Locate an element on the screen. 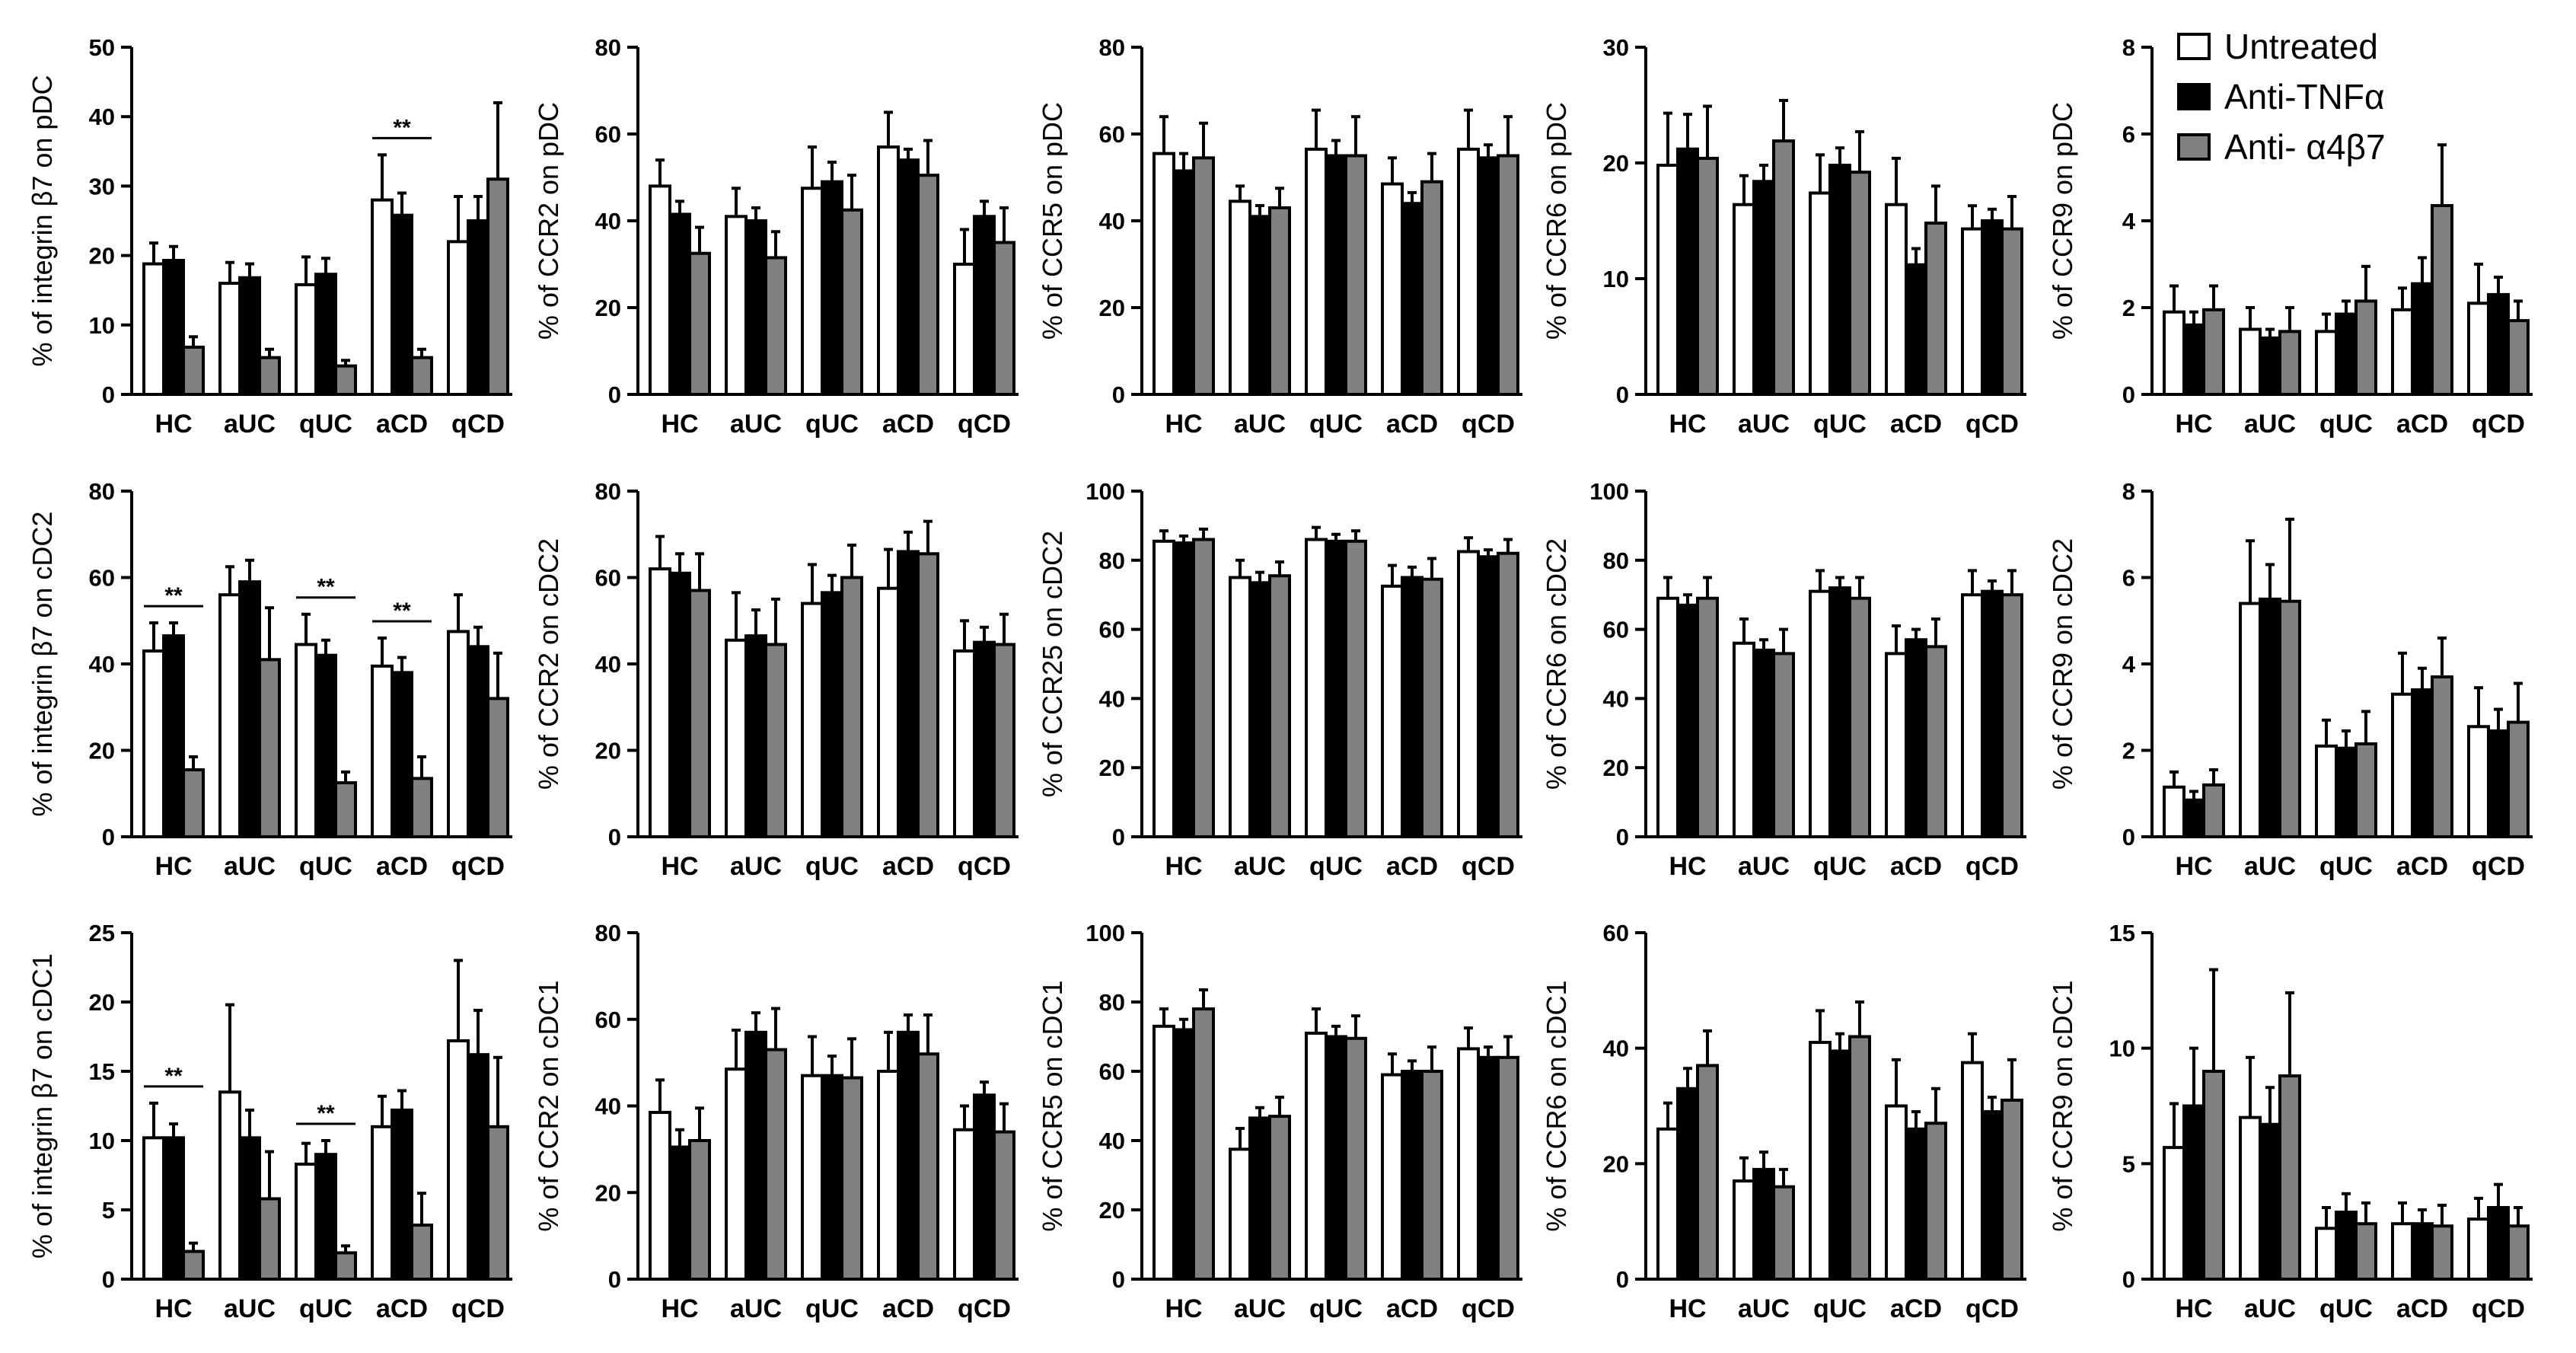 The height and width of the screenshot is (1353, 2576). y-axis-label: % of CCR2 on cDC1 is located at coordinates (549, 1105).